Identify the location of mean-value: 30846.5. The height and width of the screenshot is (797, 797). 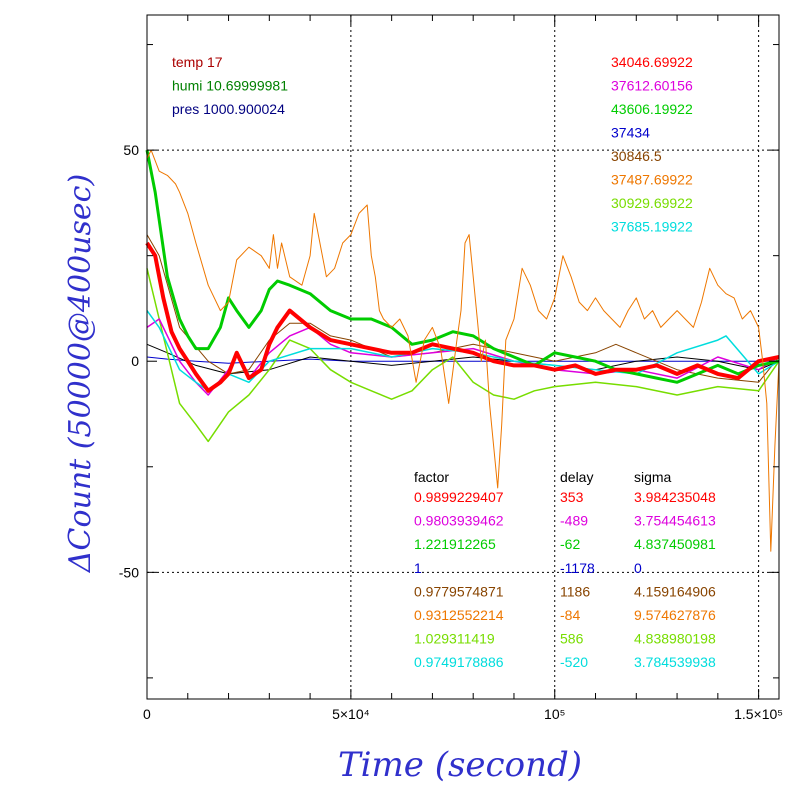
(636, 156).